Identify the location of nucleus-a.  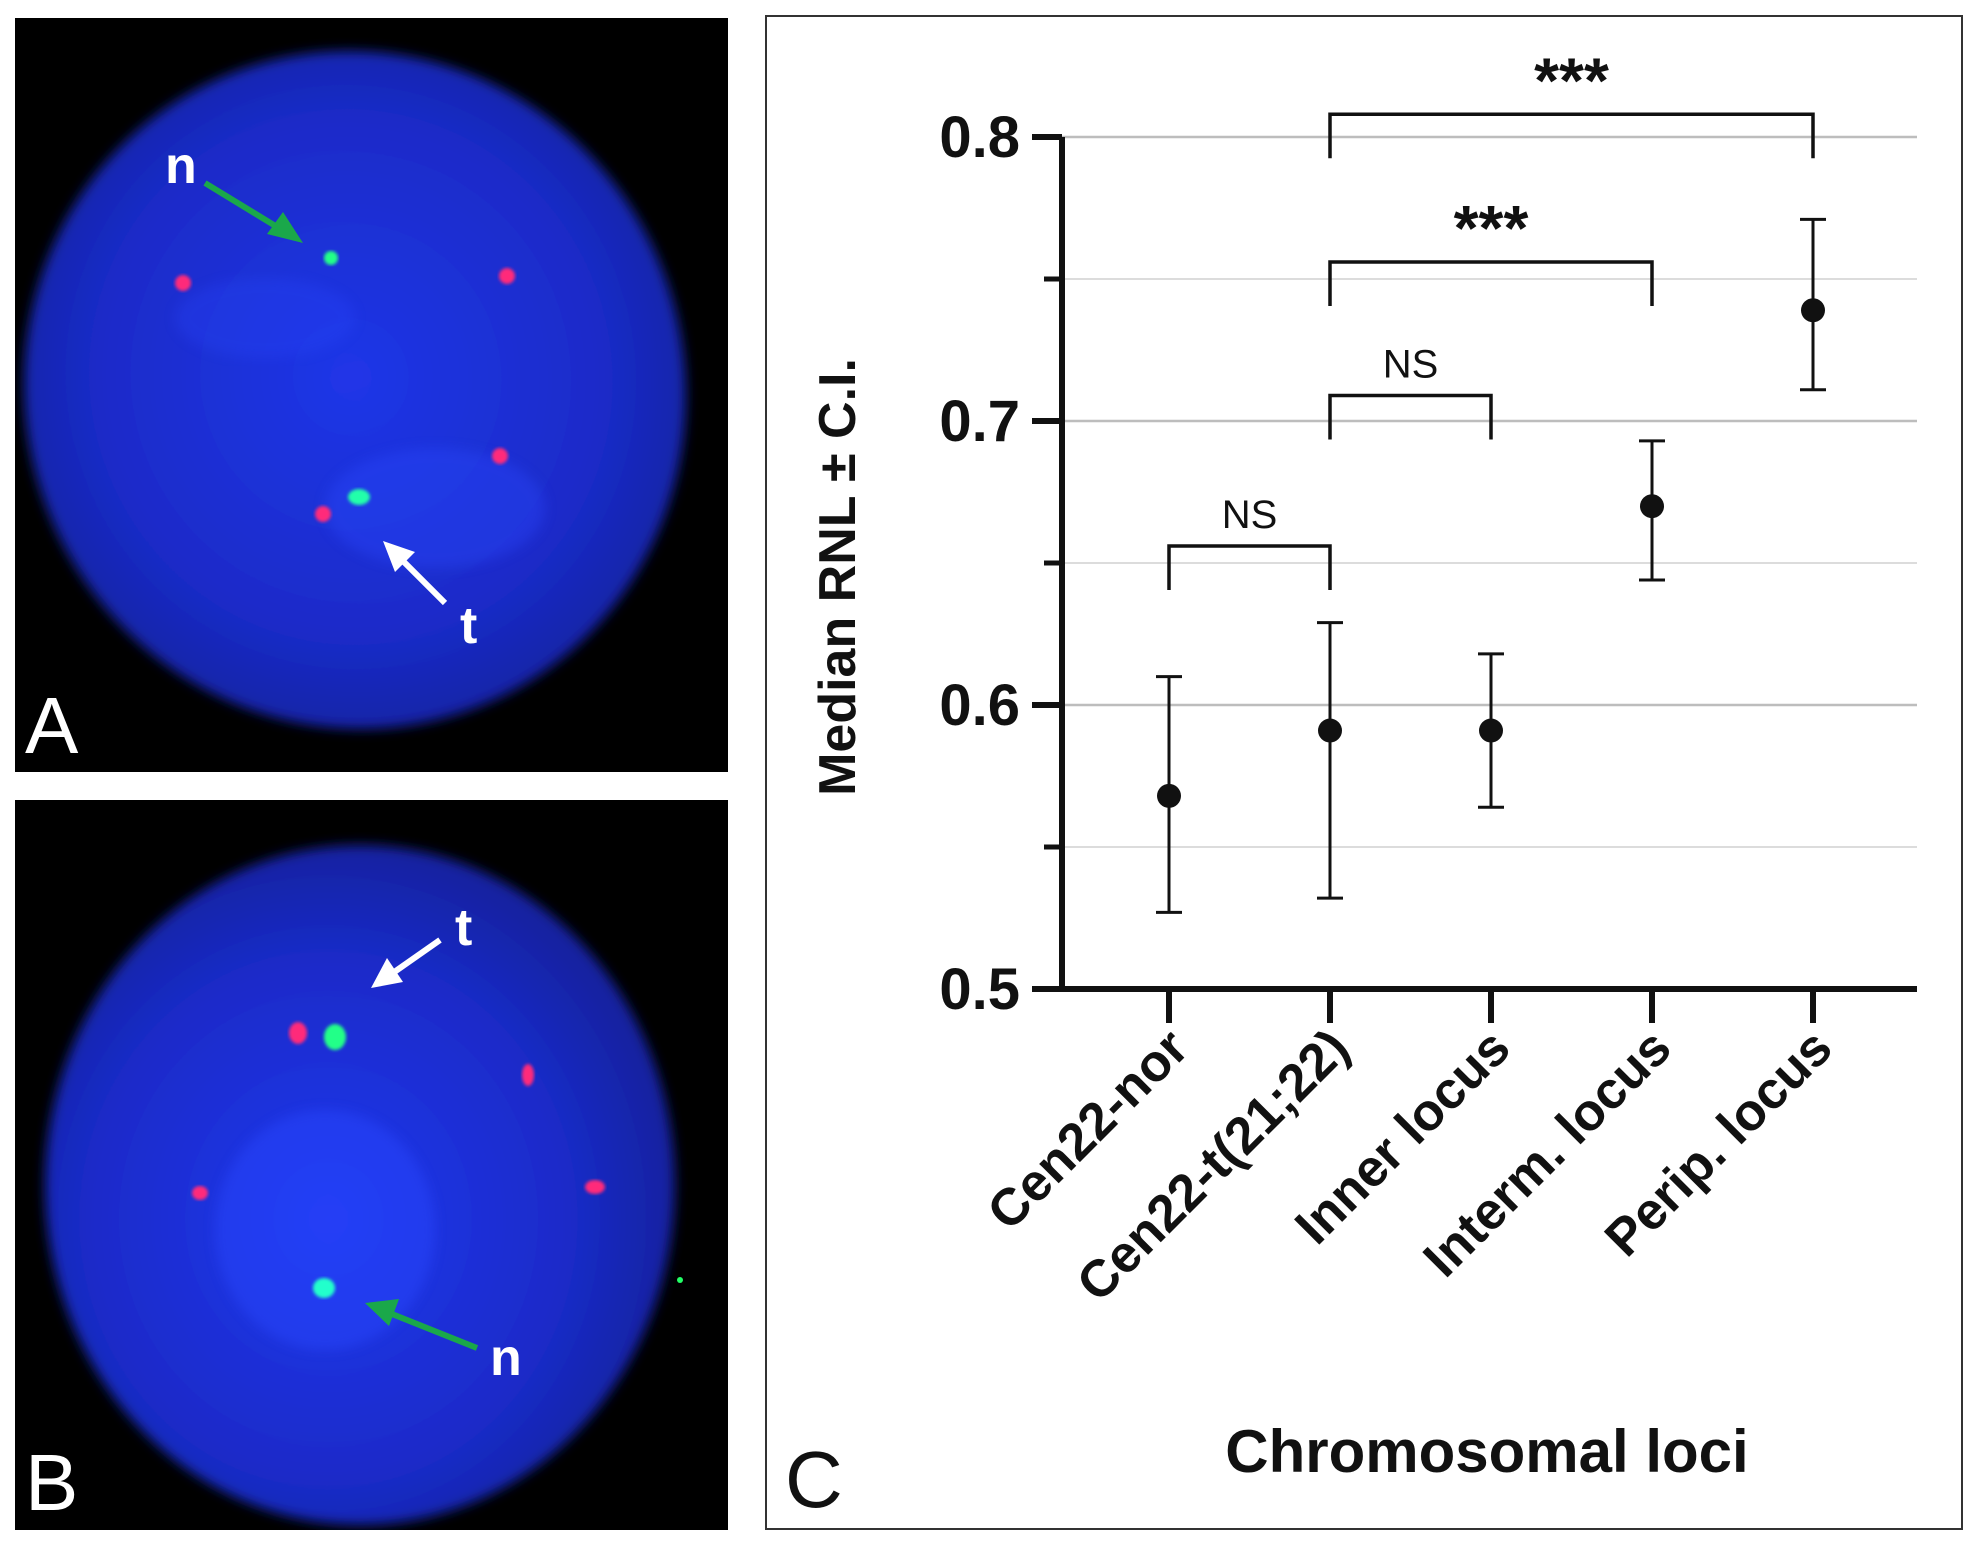
(355, 390).